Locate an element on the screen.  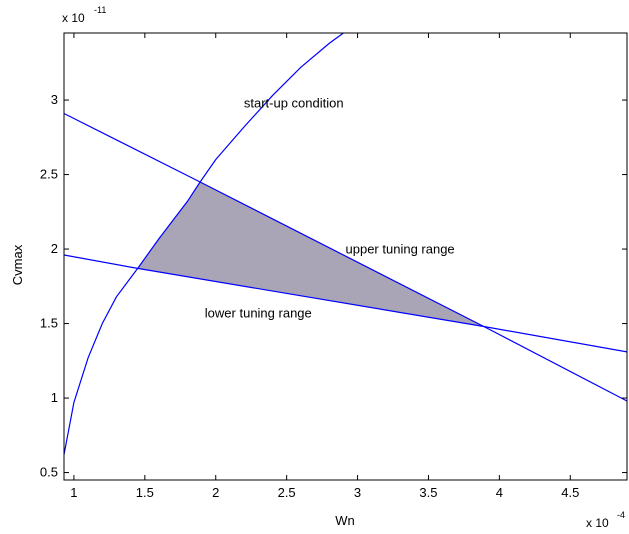
annotation-label: upper tuning range is located at coordinates (400, 249).